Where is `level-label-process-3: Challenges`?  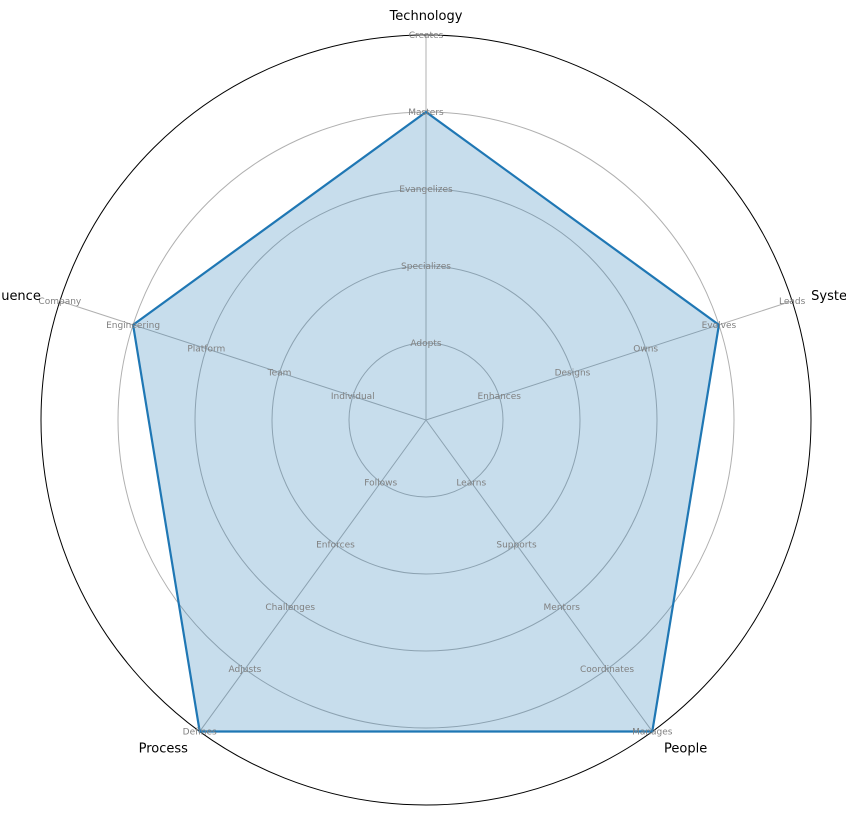 level-label-process-3: Challenges is located at coordinates (290, 608).